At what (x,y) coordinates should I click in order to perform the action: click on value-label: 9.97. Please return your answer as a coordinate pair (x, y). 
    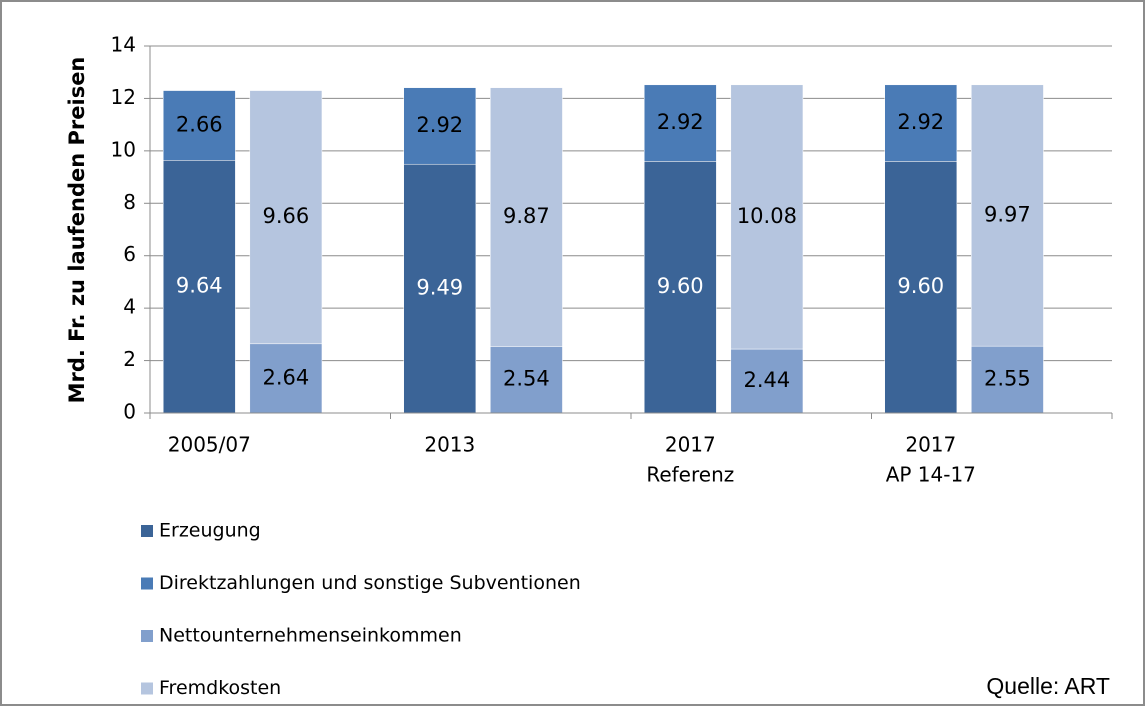
    Looking at the image, I should click on (1007, 214).